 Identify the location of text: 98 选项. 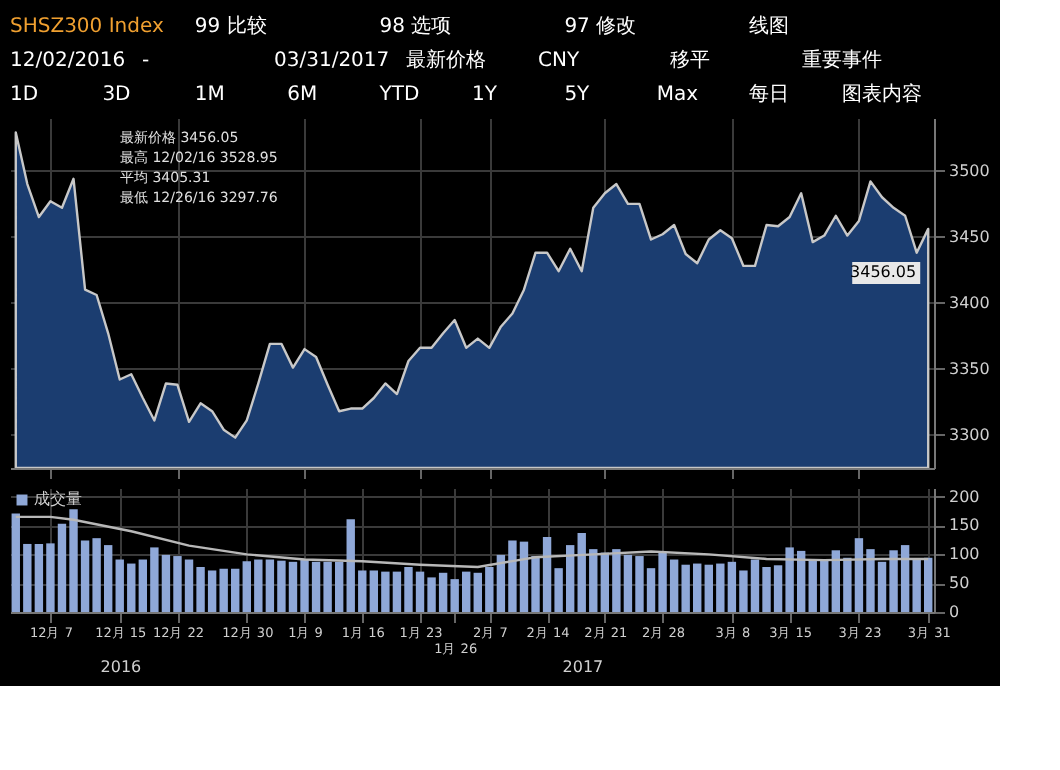
(415, 26).